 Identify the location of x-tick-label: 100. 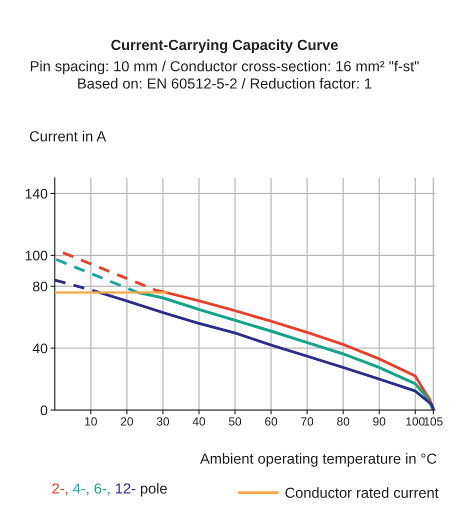
(415, 421).